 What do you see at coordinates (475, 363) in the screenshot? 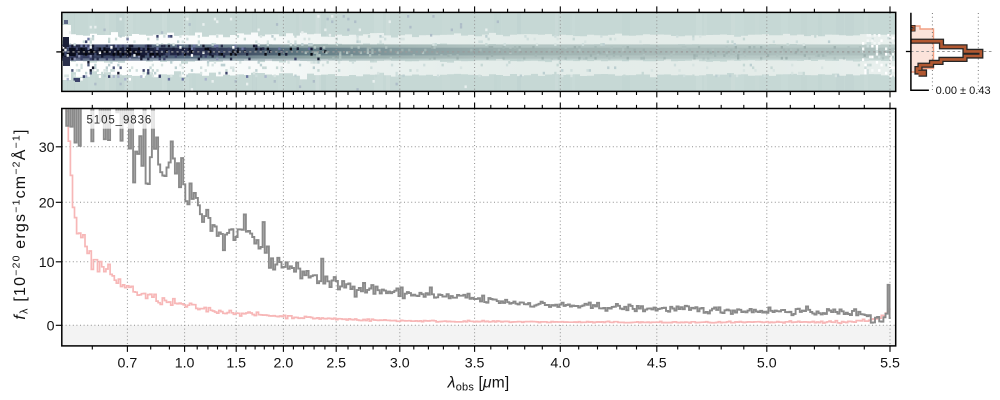
I see `svg-text: 3.5` at bounding box center [475, 363].